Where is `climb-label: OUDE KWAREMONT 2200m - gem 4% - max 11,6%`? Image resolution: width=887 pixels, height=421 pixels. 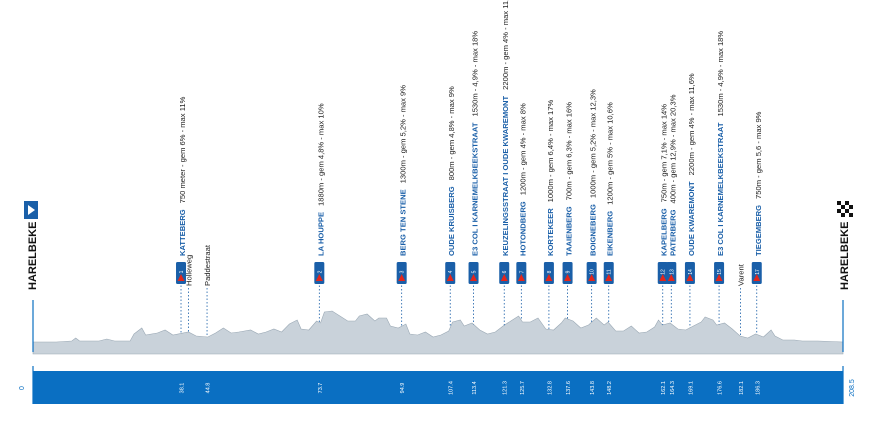
climb-label: OUDE KWAREMONT 2200m - gem 4% - max 11,6% is located at coordinates (691, 164).